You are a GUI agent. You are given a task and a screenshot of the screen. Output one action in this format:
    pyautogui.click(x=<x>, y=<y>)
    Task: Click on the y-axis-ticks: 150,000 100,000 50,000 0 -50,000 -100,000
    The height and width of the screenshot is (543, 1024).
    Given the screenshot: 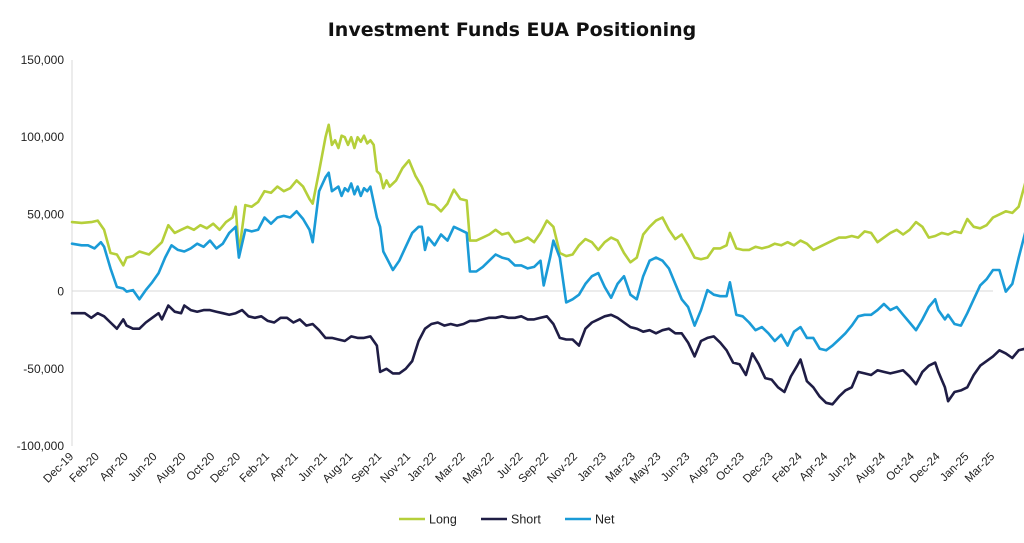 What is the action you would take?
    pyautogui.click(x=41, y=253)
    